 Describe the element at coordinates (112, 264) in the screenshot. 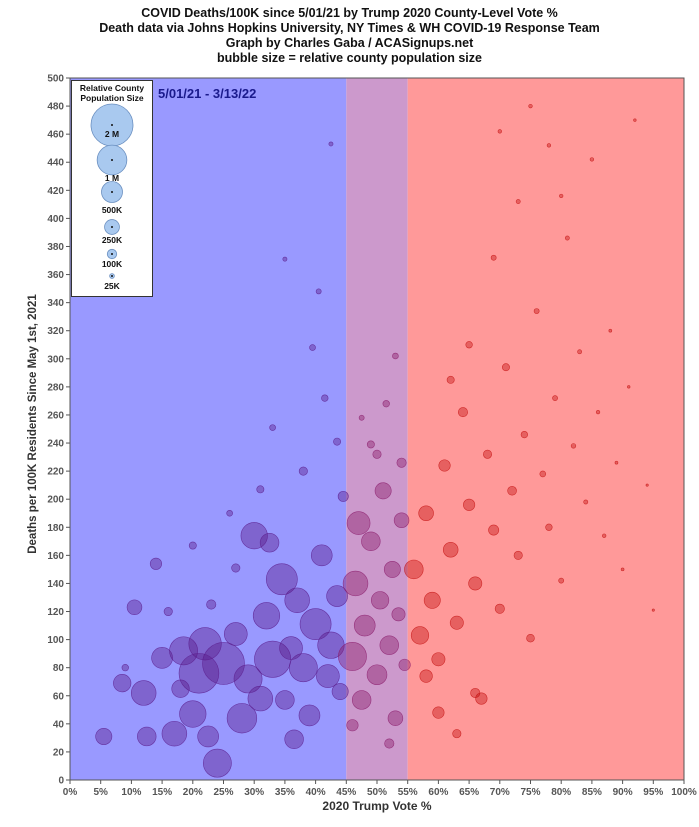

I see `legend-label-100k: 100K` at that location.